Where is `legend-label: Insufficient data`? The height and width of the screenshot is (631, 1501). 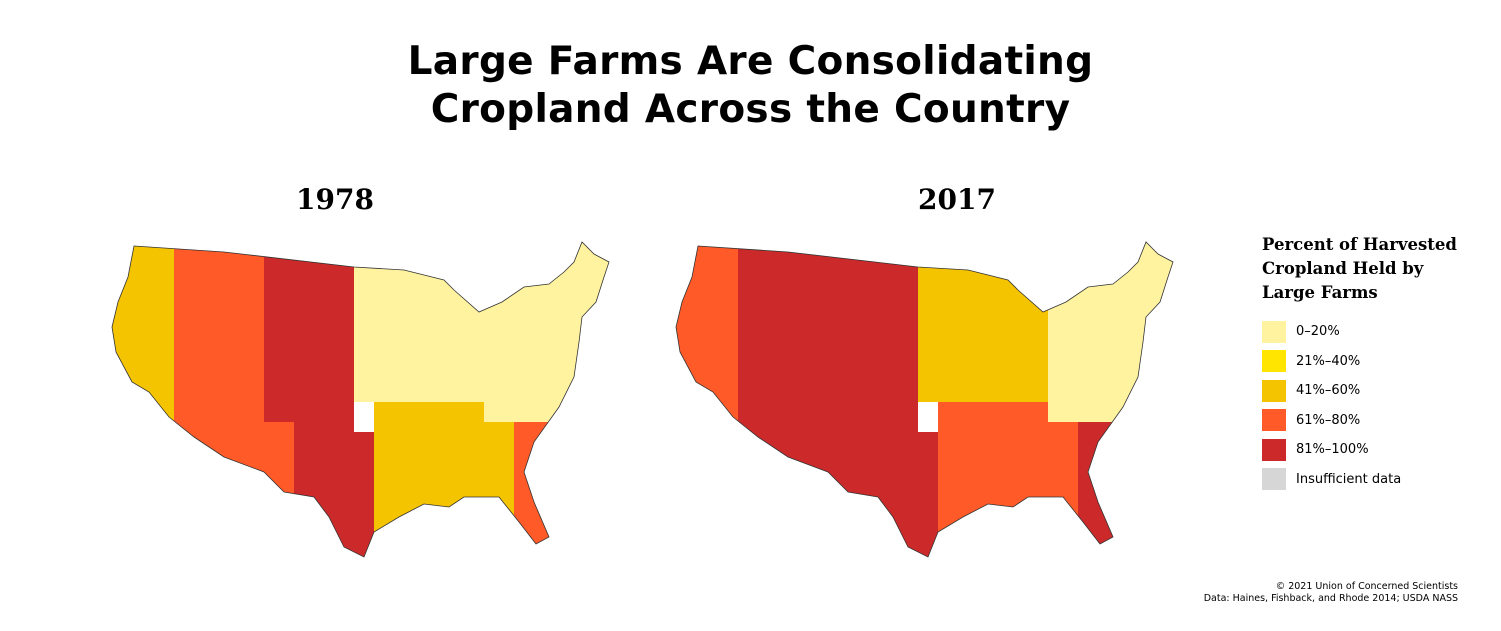
legend-label: Insufficient data is located at coordinates (1349, 479).